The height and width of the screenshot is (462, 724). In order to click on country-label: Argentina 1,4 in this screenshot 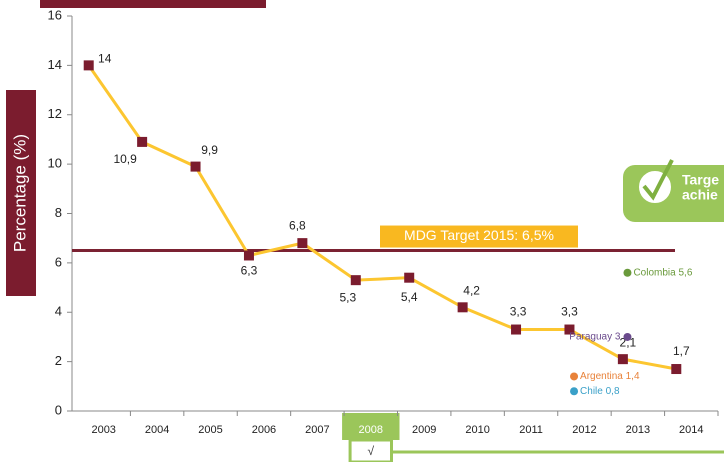, I will do `click(610, 376)`.